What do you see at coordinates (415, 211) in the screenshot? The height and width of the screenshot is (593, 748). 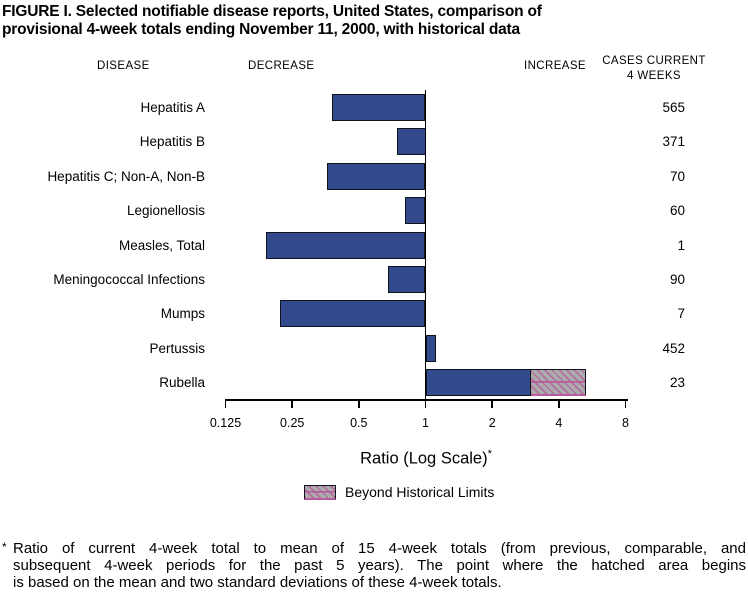 I see `bar-legionellosis` at bounding box center [415, 211].